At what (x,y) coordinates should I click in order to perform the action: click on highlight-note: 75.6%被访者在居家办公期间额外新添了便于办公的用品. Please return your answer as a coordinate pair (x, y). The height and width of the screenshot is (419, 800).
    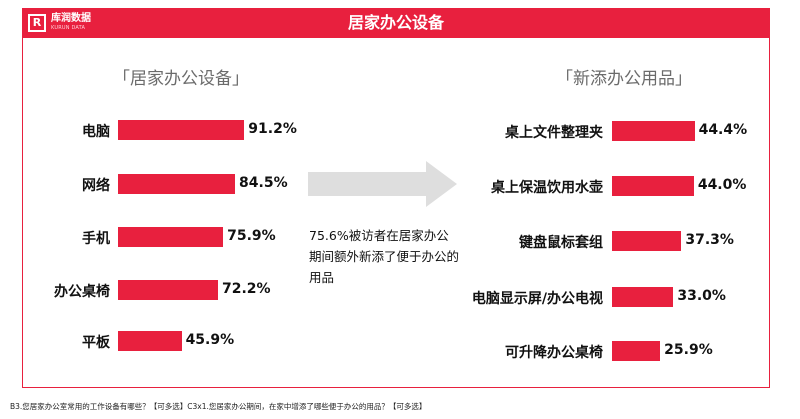
    Looking at the image, I should click on (384, 256).